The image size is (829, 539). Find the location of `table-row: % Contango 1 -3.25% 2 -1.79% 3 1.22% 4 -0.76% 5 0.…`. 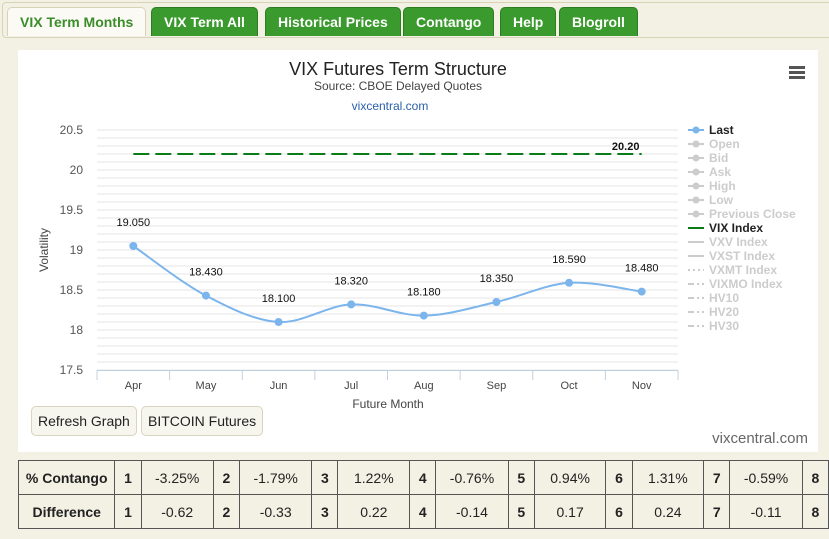

table-row: % Contango 1 -3.25% 2 -1.79% 3 1.22% 4 -0.76% 5 0.… is located at coordinates (423, 477).